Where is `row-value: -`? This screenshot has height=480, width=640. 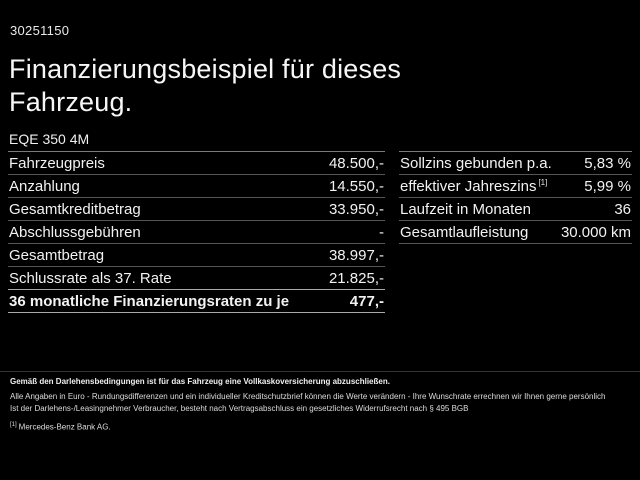 row-value: - is located at coordinates (381, 232).